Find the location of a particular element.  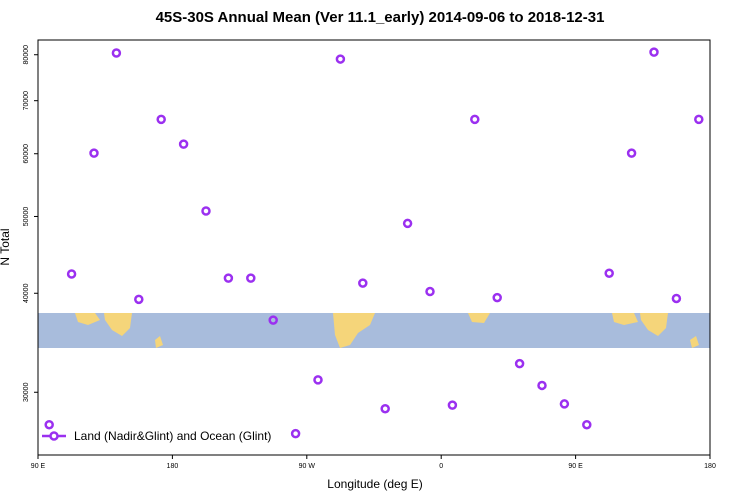

ocean is located at coordinates (374, 330).